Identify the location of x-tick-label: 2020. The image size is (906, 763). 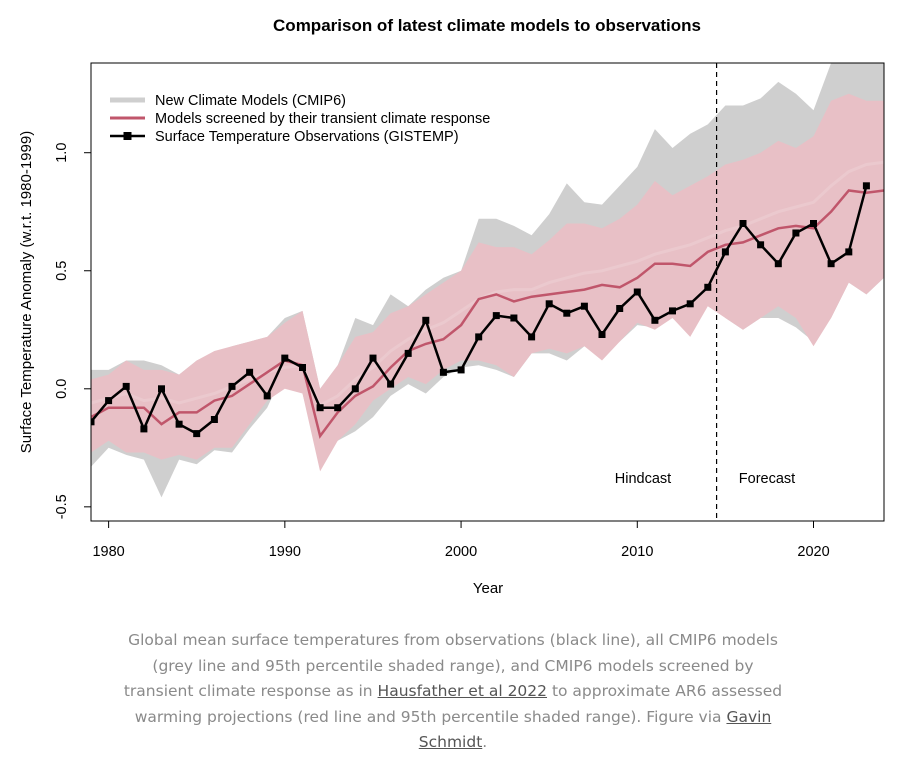
(813, 552).